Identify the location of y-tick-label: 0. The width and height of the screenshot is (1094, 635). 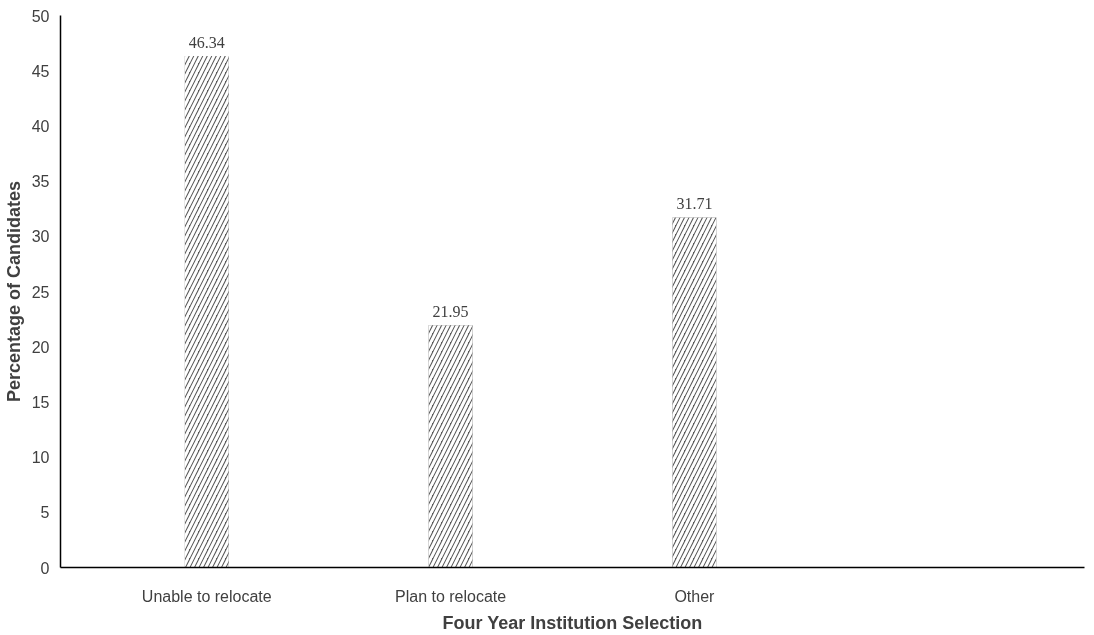
(45, 568).